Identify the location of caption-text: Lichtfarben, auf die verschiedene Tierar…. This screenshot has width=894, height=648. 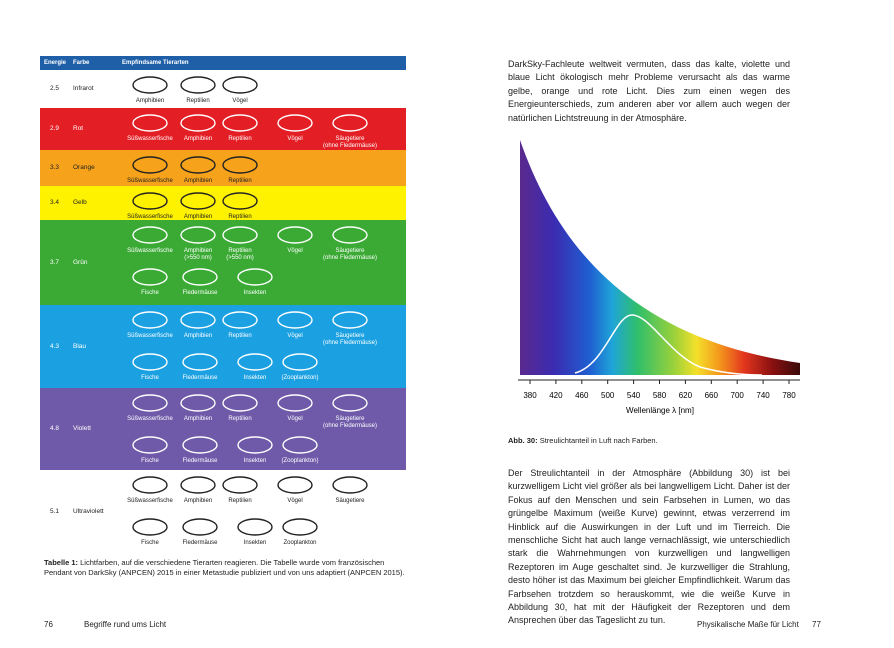
(224, 567).